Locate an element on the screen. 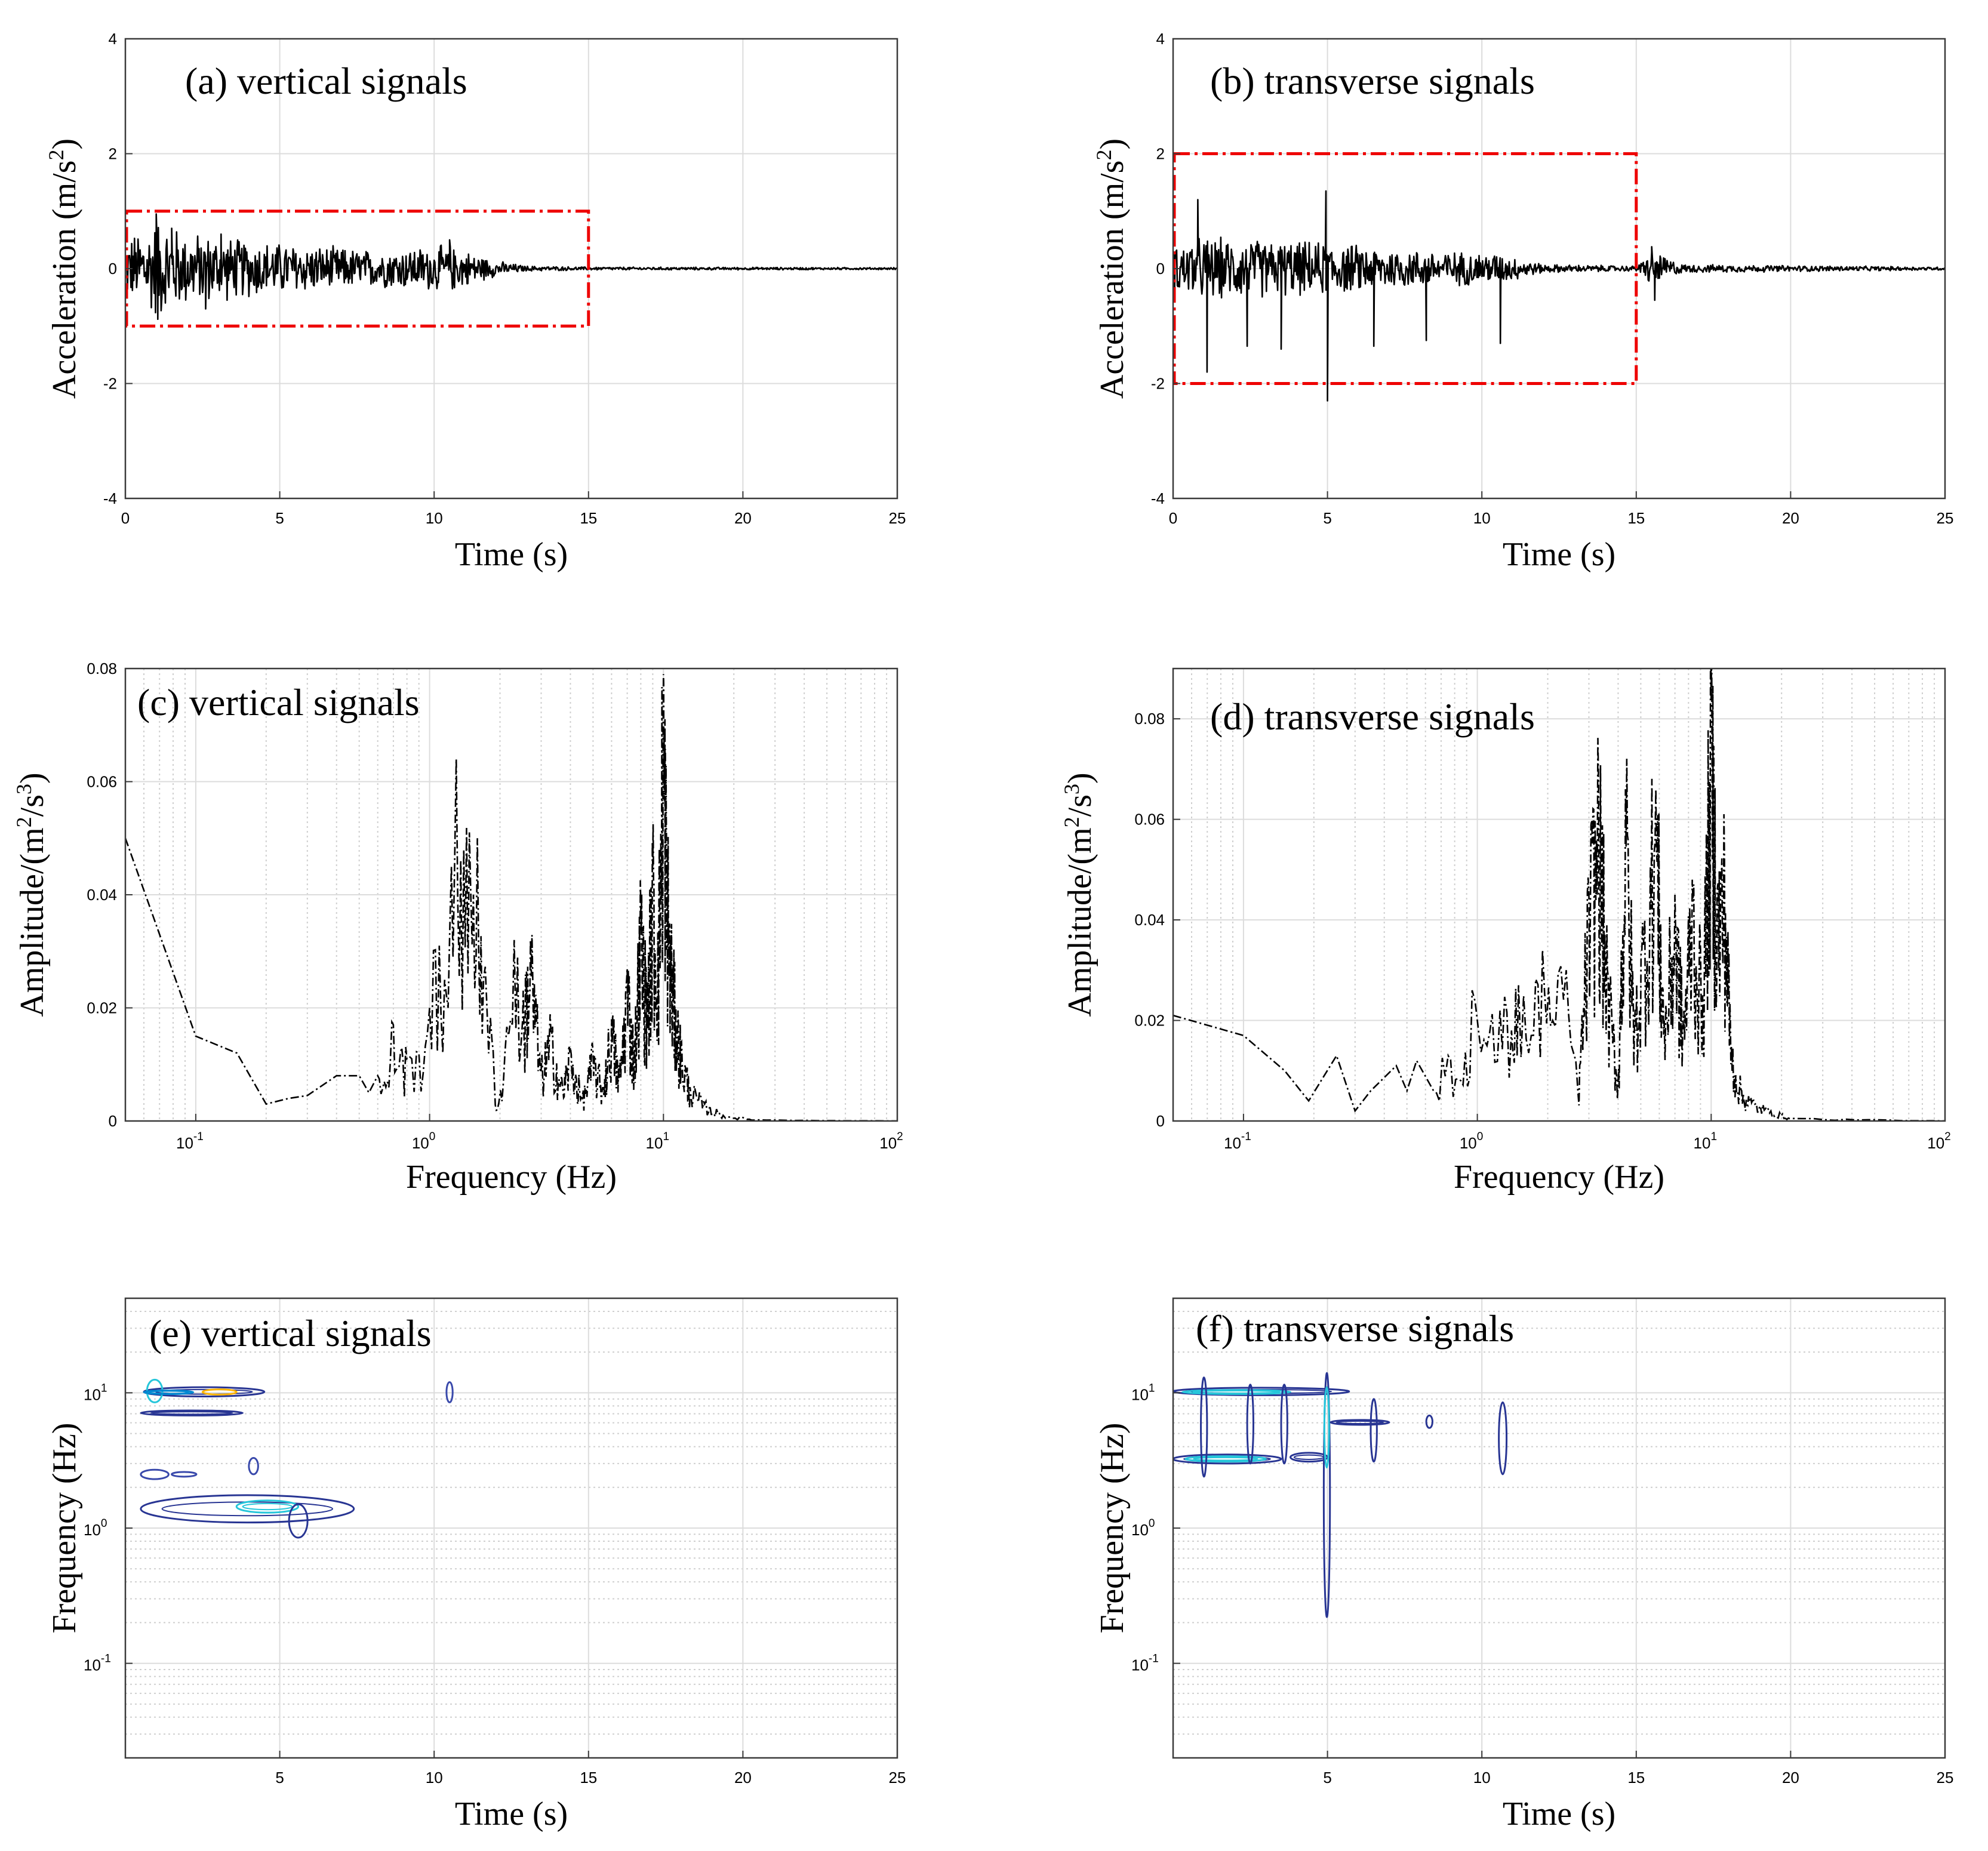 Image resolution: width=1988 pixels, height=1851 pixels. x-tick-label: 10⁻¹ is located at coordinates (190, 1141).